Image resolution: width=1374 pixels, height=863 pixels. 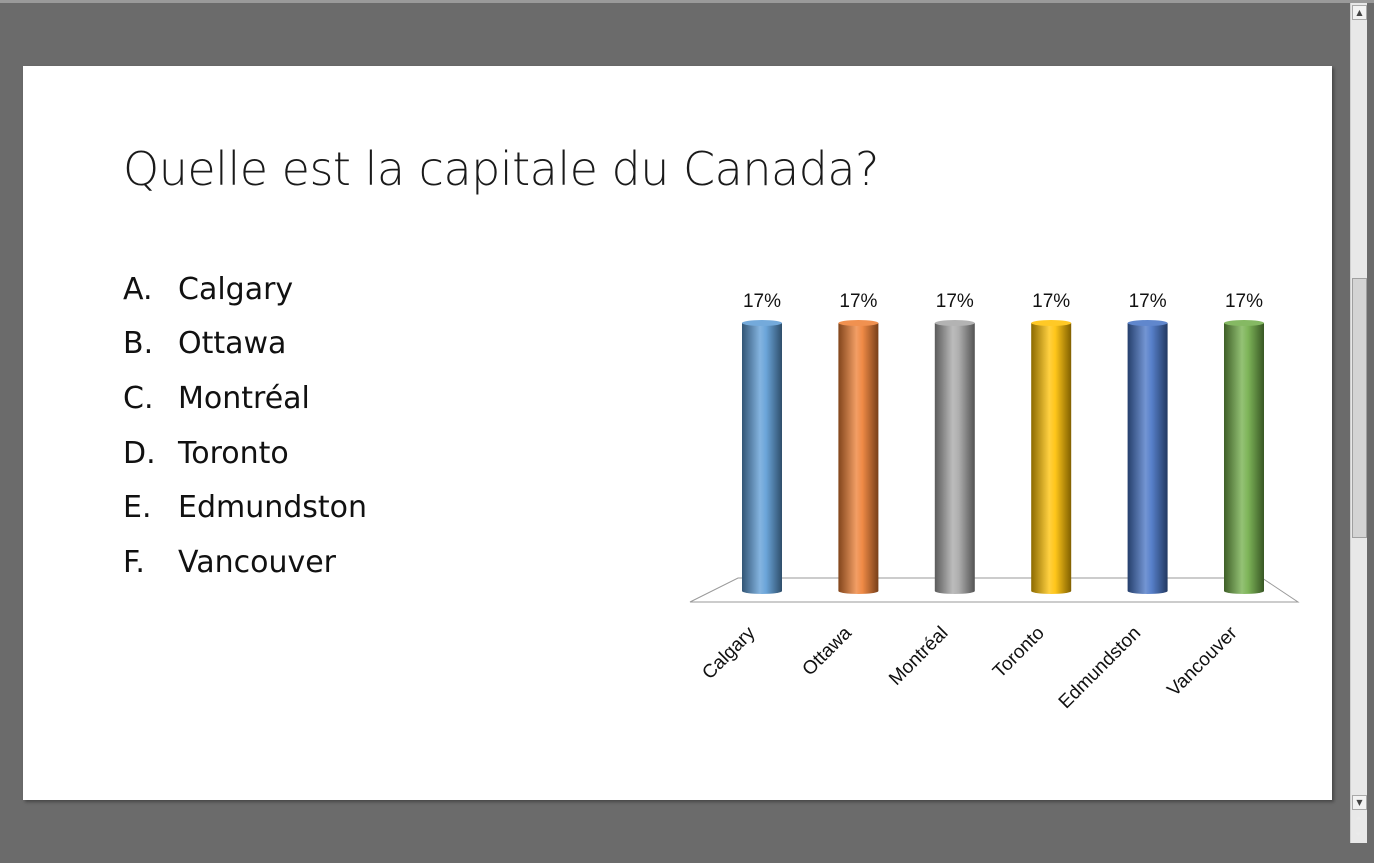 I want to click on option-text: Toronto, so click(x=233, y=453).